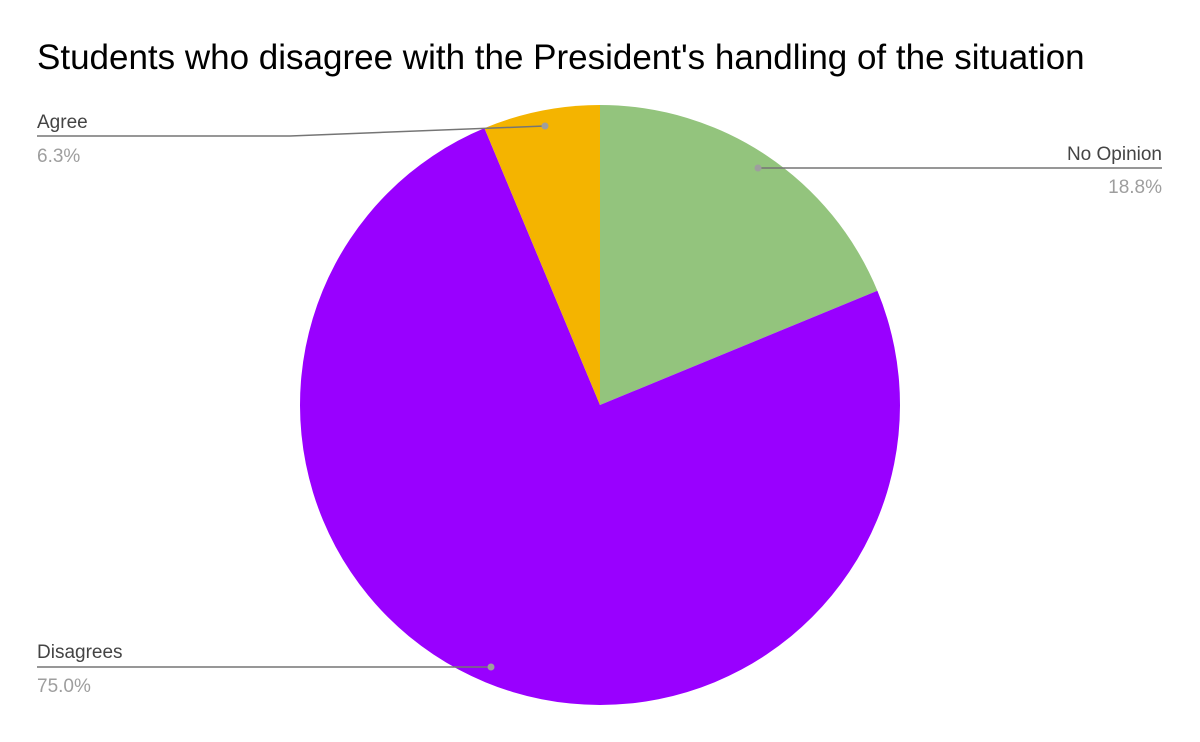 This screenshot has height=742, width=1200. Describe the element at coordinates (491, 667) in the screenshot. I see `leader-dot-disagrees` at that location.